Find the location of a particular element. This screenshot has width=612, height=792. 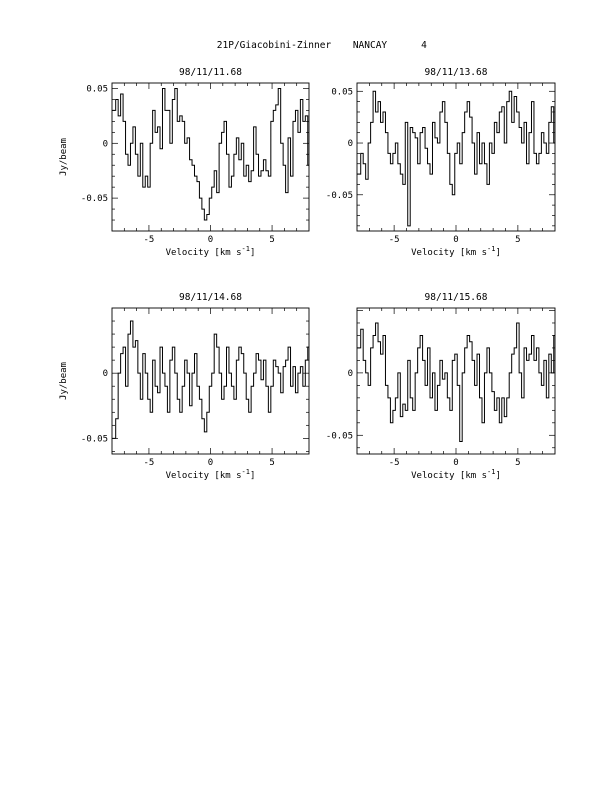

figure-title-page: 4 is located at coordinates (424, 45).